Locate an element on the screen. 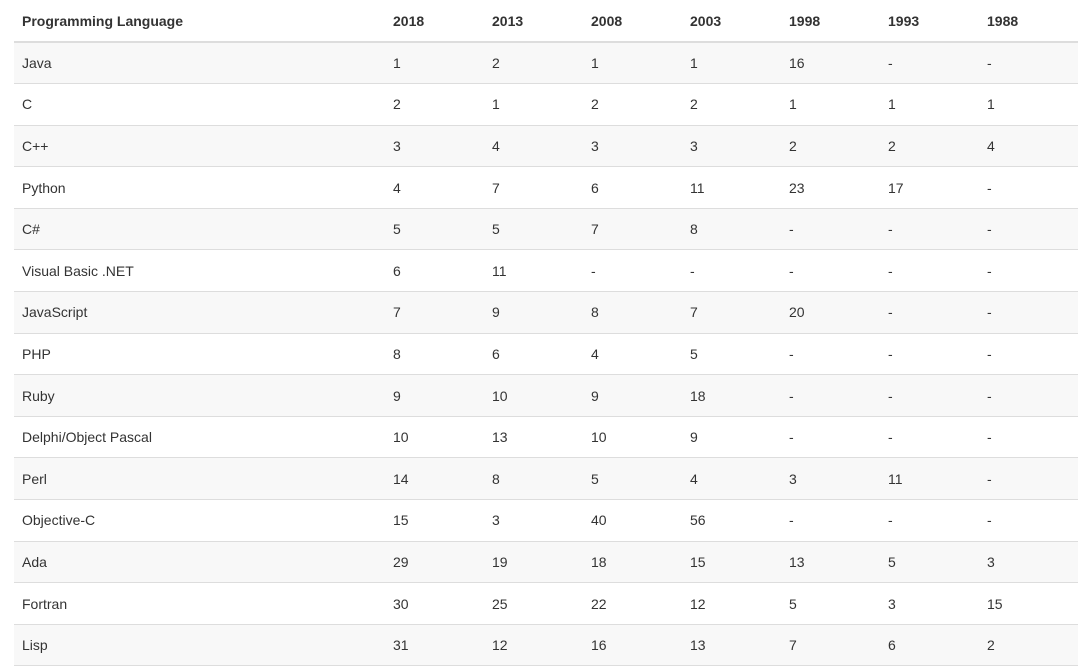 This screenshot has height=670, width=1080. table-row: PHP 8 6 4 5- - - is located at coordinates (546, 353).